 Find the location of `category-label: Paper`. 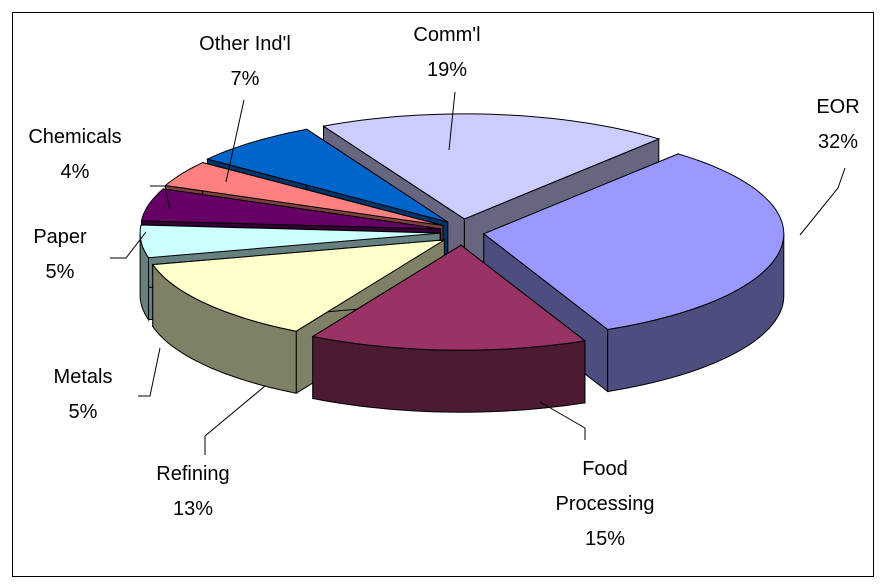

category-label: Paper is located at coordinates (60, 237).